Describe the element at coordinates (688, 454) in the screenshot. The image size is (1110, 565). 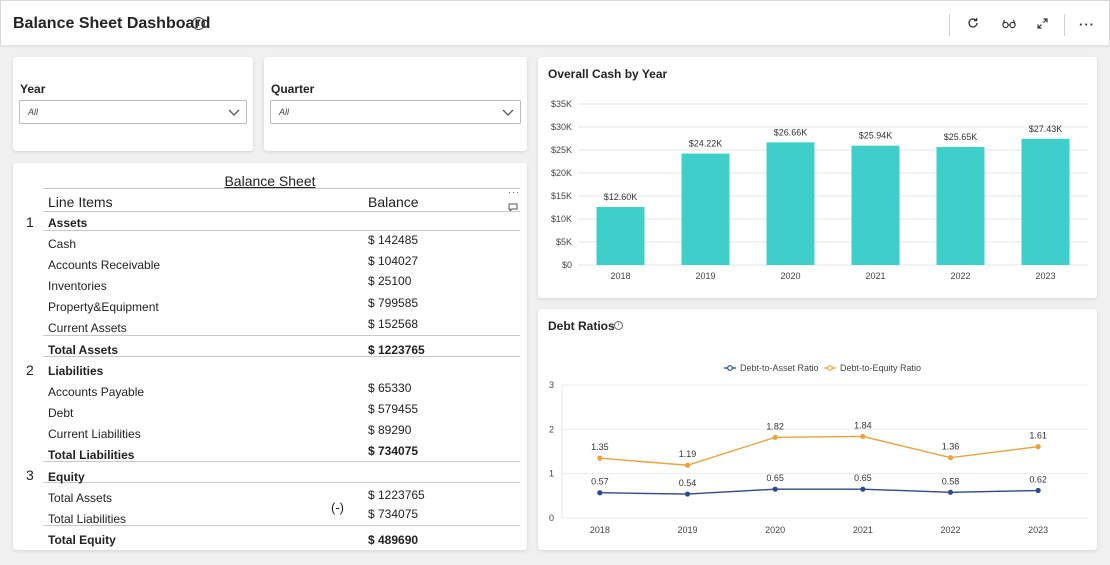
I see `data-label: 1.19` at that location.